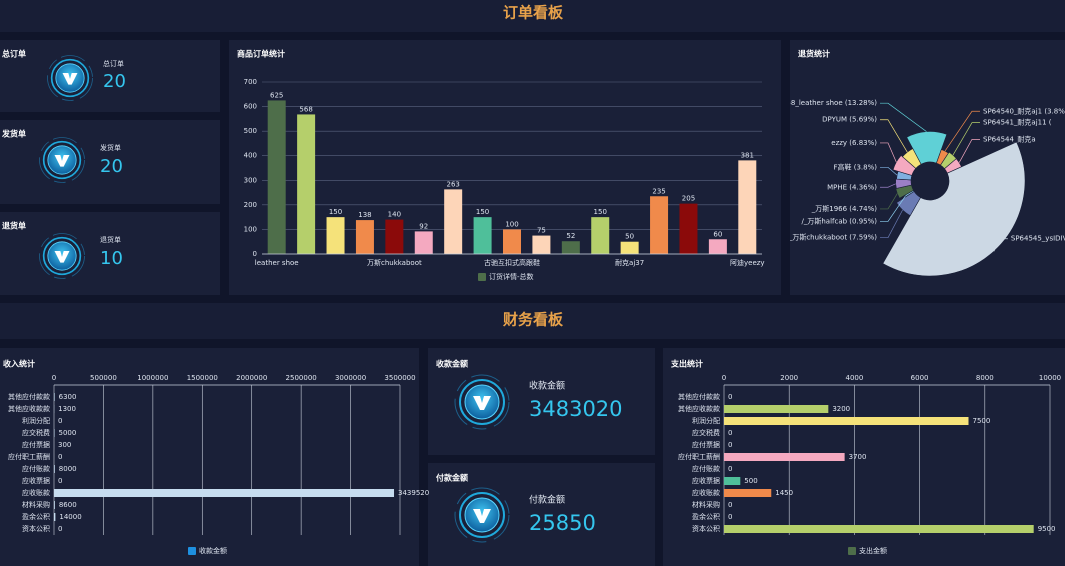  What do you see at coordinates (36, 444) in the screenshot?
I see `y-tick-label: 应付票据` at bounding box center [36, 444].